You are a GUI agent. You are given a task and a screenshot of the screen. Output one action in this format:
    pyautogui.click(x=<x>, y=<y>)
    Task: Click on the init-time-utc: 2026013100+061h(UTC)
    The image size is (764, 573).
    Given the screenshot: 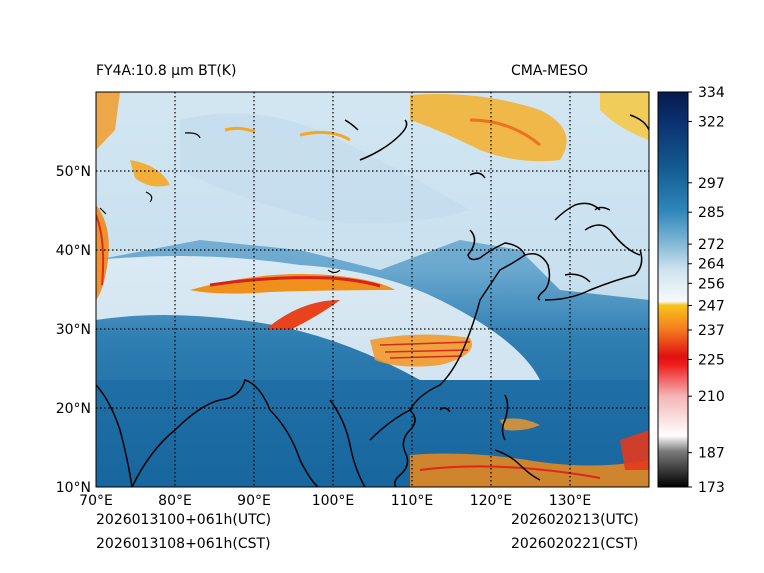 What is the action you would take?
    pyautogui.click(x=184, y=520)
    